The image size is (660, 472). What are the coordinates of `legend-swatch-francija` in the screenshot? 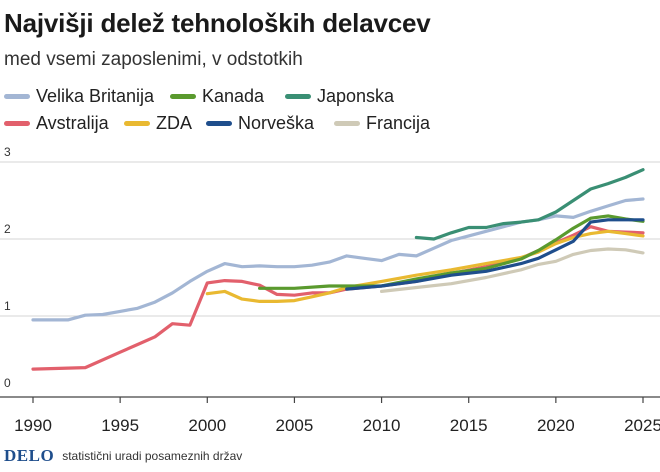 It's located at (347, 123).